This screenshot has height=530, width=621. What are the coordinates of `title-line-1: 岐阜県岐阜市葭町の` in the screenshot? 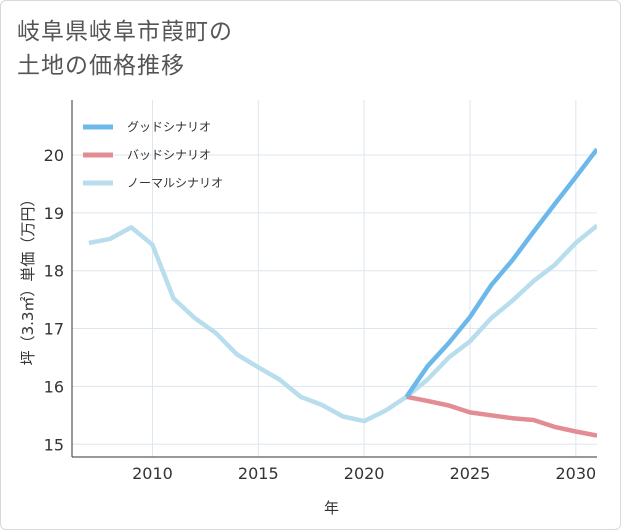 It's located at (125, 32).